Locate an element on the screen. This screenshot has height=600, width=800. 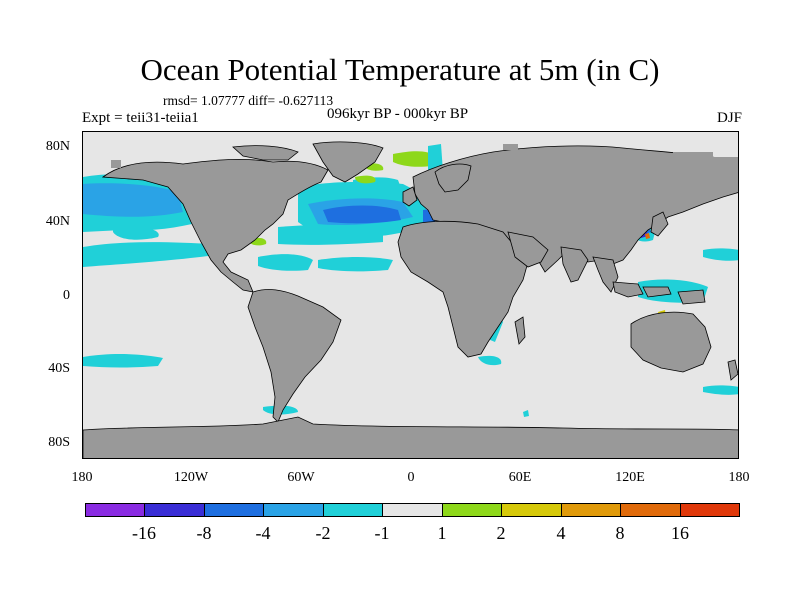
lat-label-40n: 40N is located at coordinates (57, 221).